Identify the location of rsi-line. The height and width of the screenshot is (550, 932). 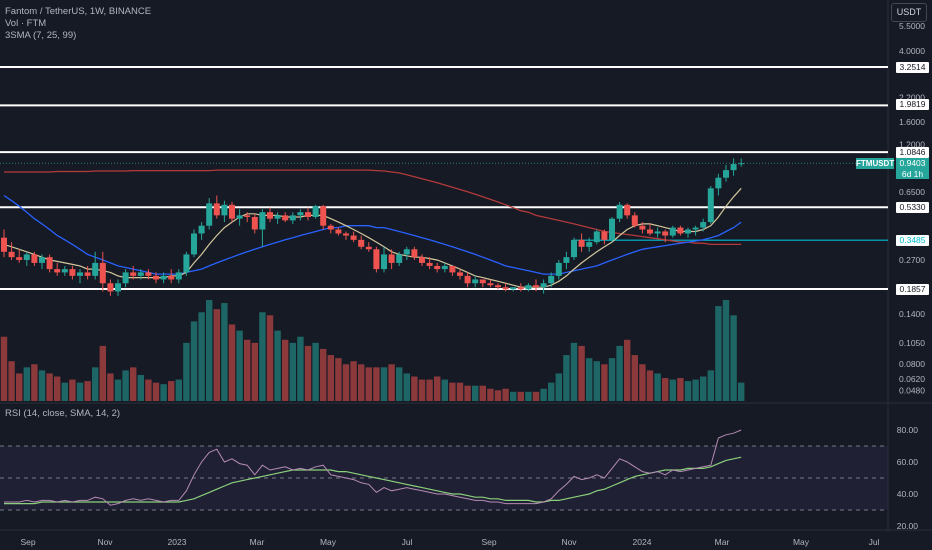
(373, 467).